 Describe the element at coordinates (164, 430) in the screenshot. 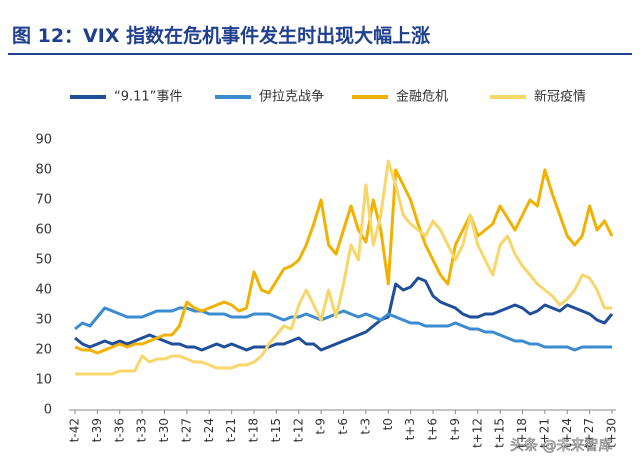

I see `x-tick-label: t-30` at that location.